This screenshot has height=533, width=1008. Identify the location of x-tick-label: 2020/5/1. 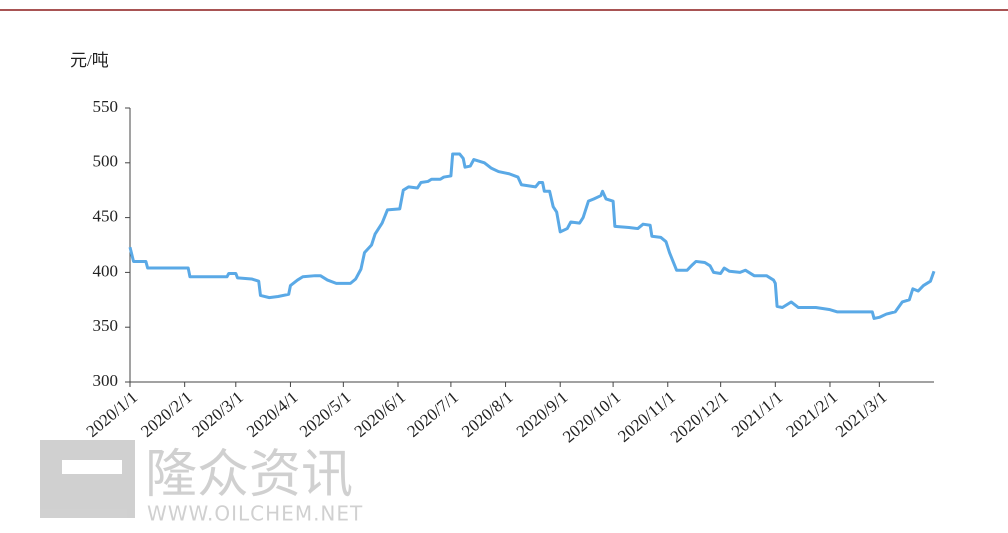
(325, 414).